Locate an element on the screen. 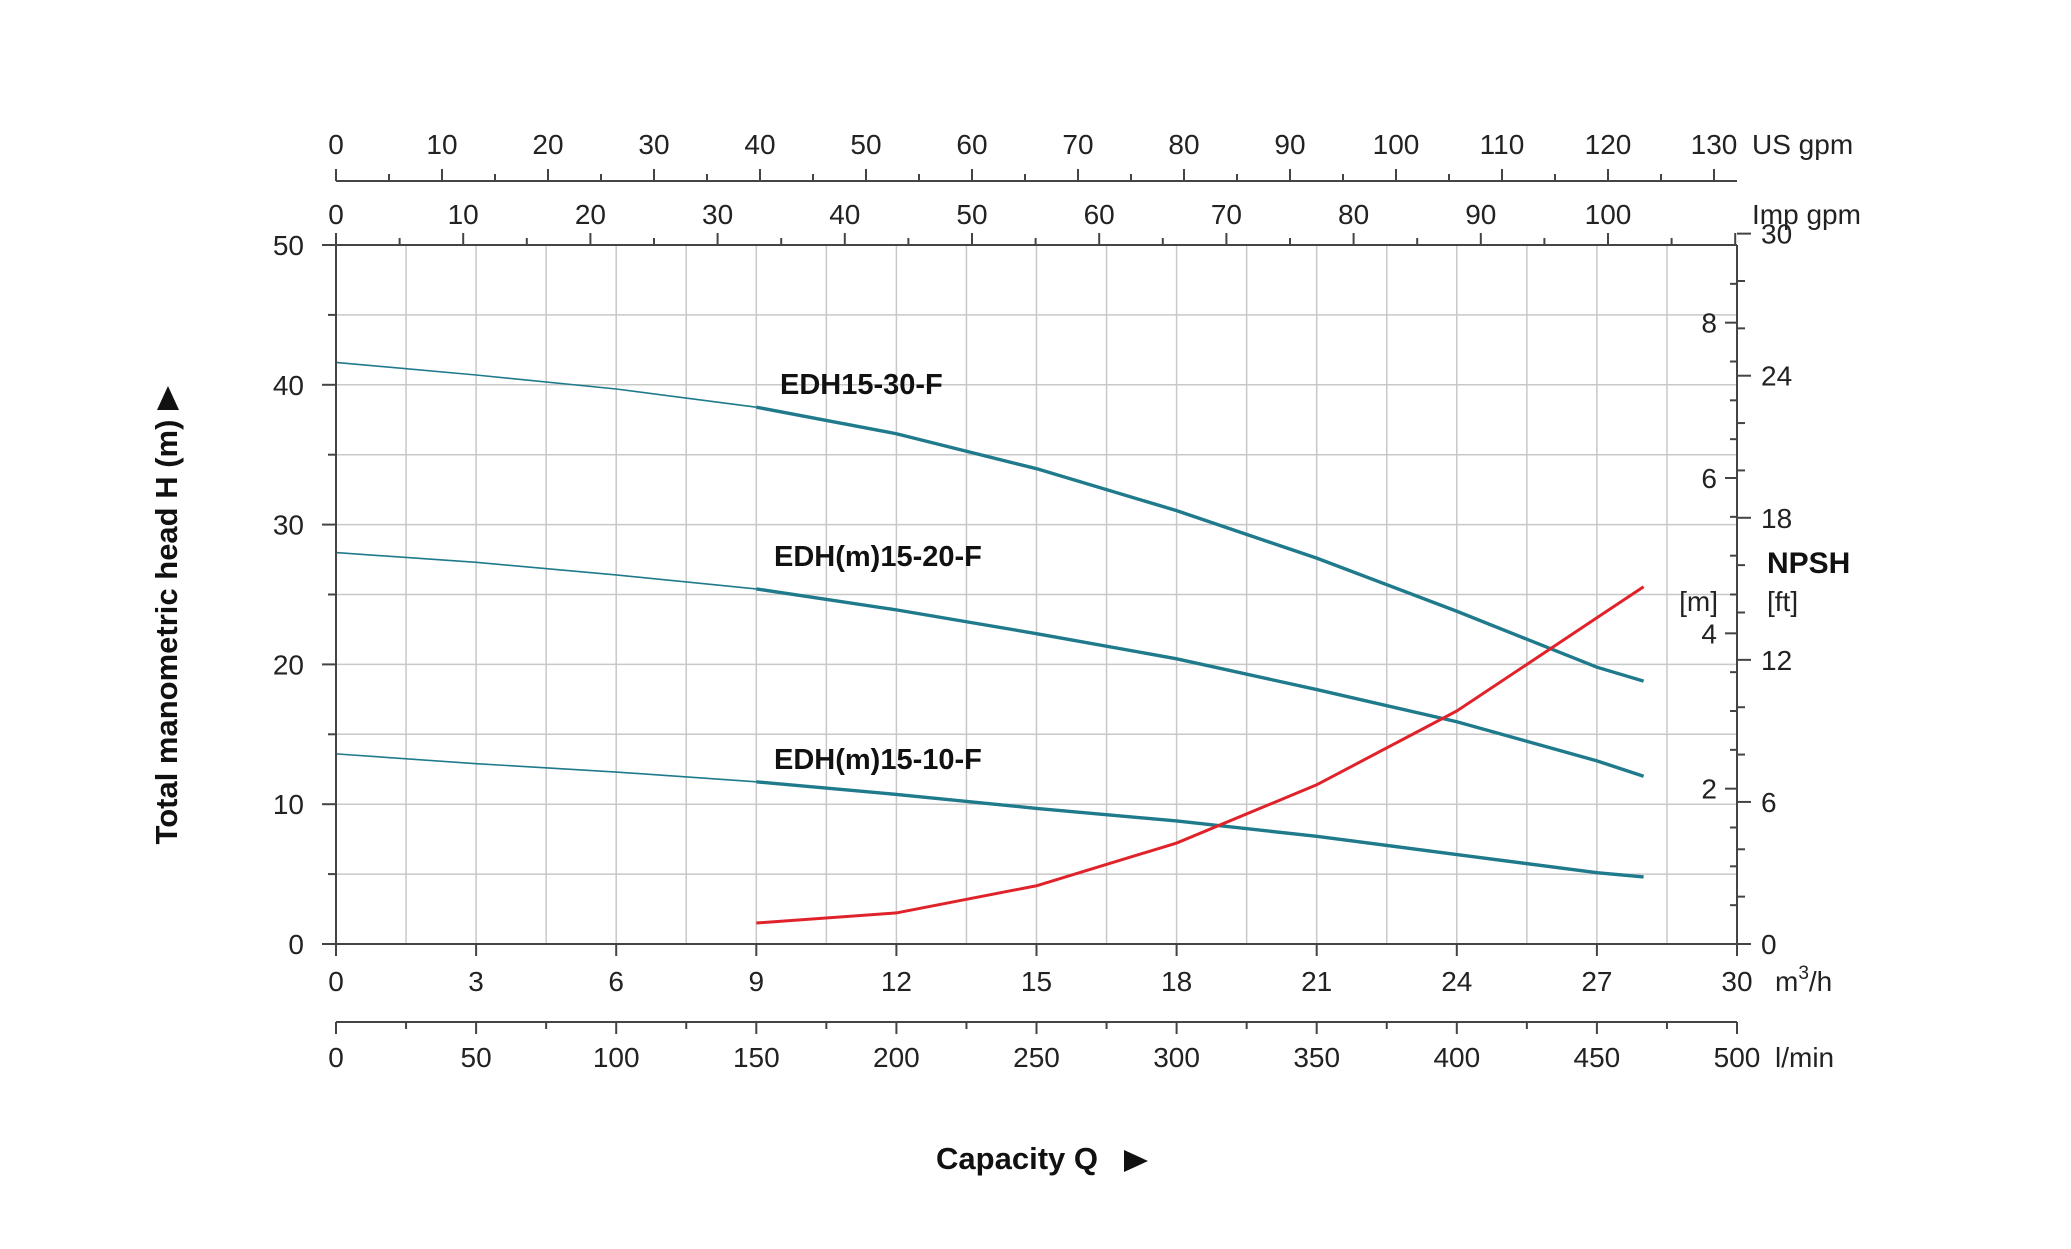 The height and width of the screenshot is (1249, 2071). x-axis-title: Capacity Q is located at coordinates (1017, 1158).